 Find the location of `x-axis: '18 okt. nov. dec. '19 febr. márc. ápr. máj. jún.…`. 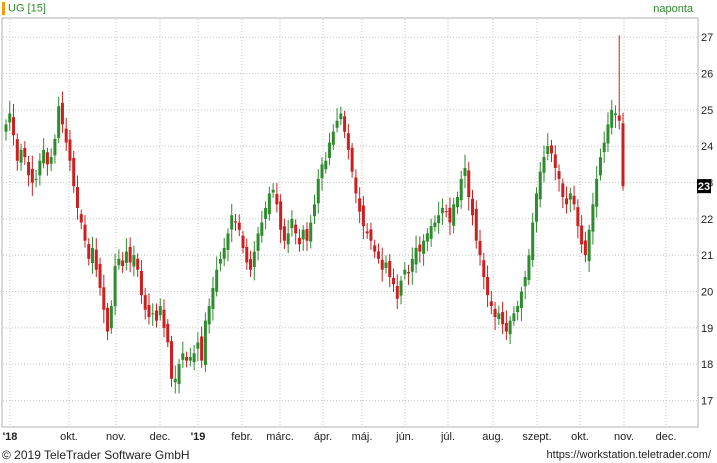

x-axis: '18 okt. nov. dec. '19 febr. márc. ápr. máj. jún.… is located at coordinates (340, 437).